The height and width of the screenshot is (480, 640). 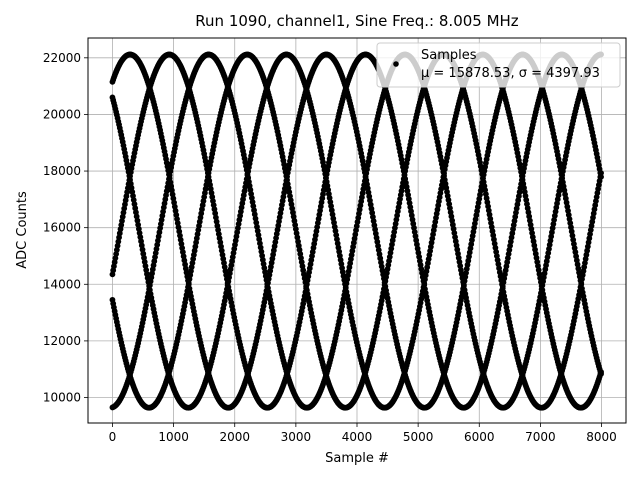 I want to click on x-tick-label: 3000, so click(x=296, y=437).